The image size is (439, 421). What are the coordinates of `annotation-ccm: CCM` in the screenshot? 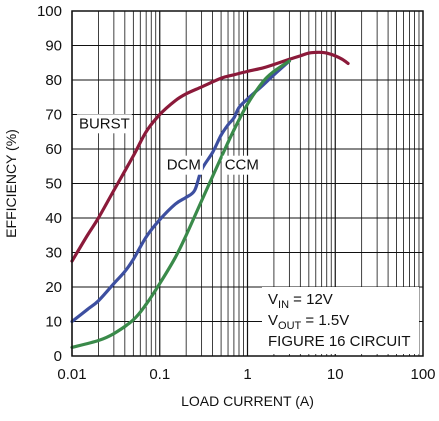 It's located at (242, 165).